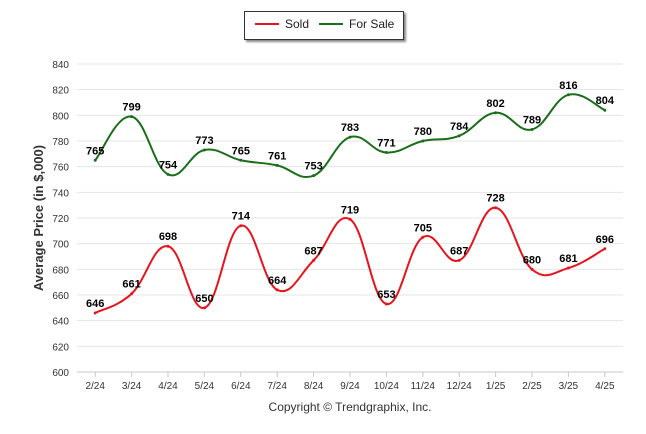  I want to click on y-tick-label: 620, so click(60, 347).